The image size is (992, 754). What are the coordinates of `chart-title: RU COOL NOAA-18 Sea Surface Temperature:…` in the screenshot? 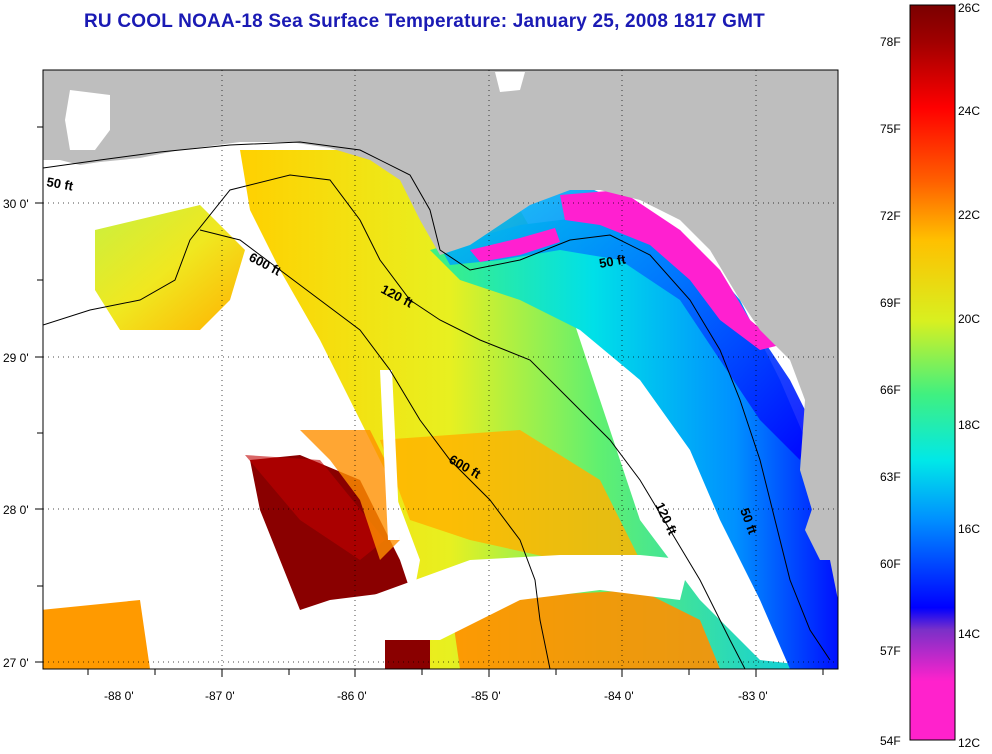 It's located at (424, 21).